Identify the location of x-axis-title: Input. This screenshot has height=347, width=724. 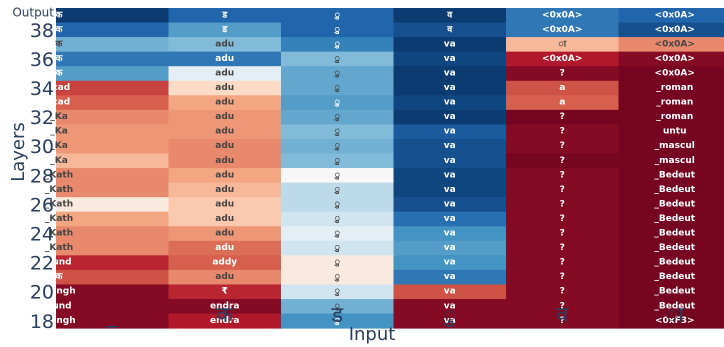
(372, 334).